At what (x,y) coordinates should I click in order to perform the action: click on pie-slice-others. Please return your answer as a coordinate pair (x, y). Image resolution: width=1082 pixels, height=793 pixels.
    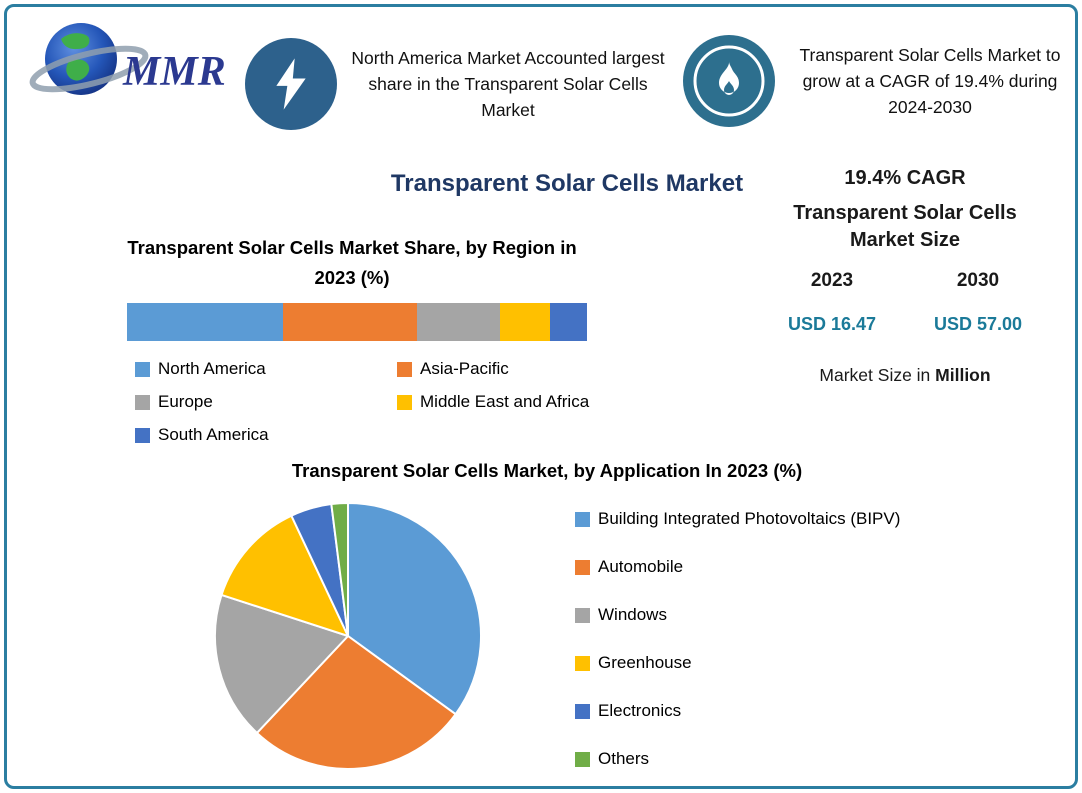
    Looking at the image, I should click on (339, 569).